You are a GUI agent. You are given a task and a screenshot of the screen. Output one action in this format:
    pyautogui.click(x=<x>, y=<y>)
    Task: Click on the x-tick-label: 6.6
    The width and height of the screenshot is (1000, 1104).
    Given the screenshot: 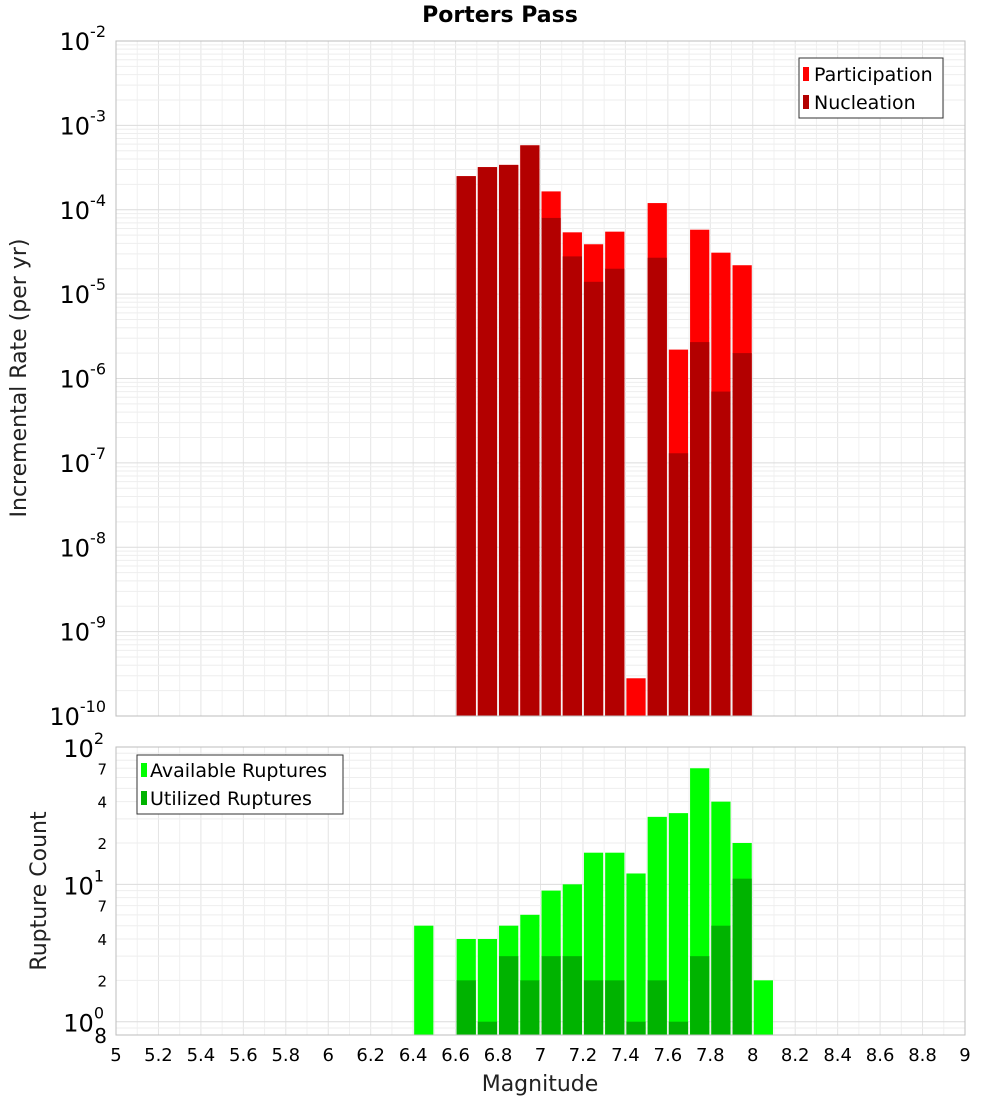 What is the action you would take?
    pyautogui.click(x=455, y=1055)
    